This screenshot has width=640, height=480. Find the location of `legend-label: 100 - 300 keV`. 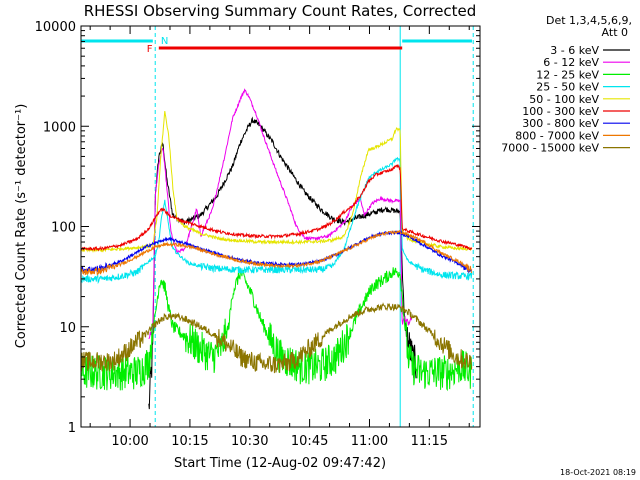

legend-label: 100 - 300 keV is located at coordinates (560, 111).